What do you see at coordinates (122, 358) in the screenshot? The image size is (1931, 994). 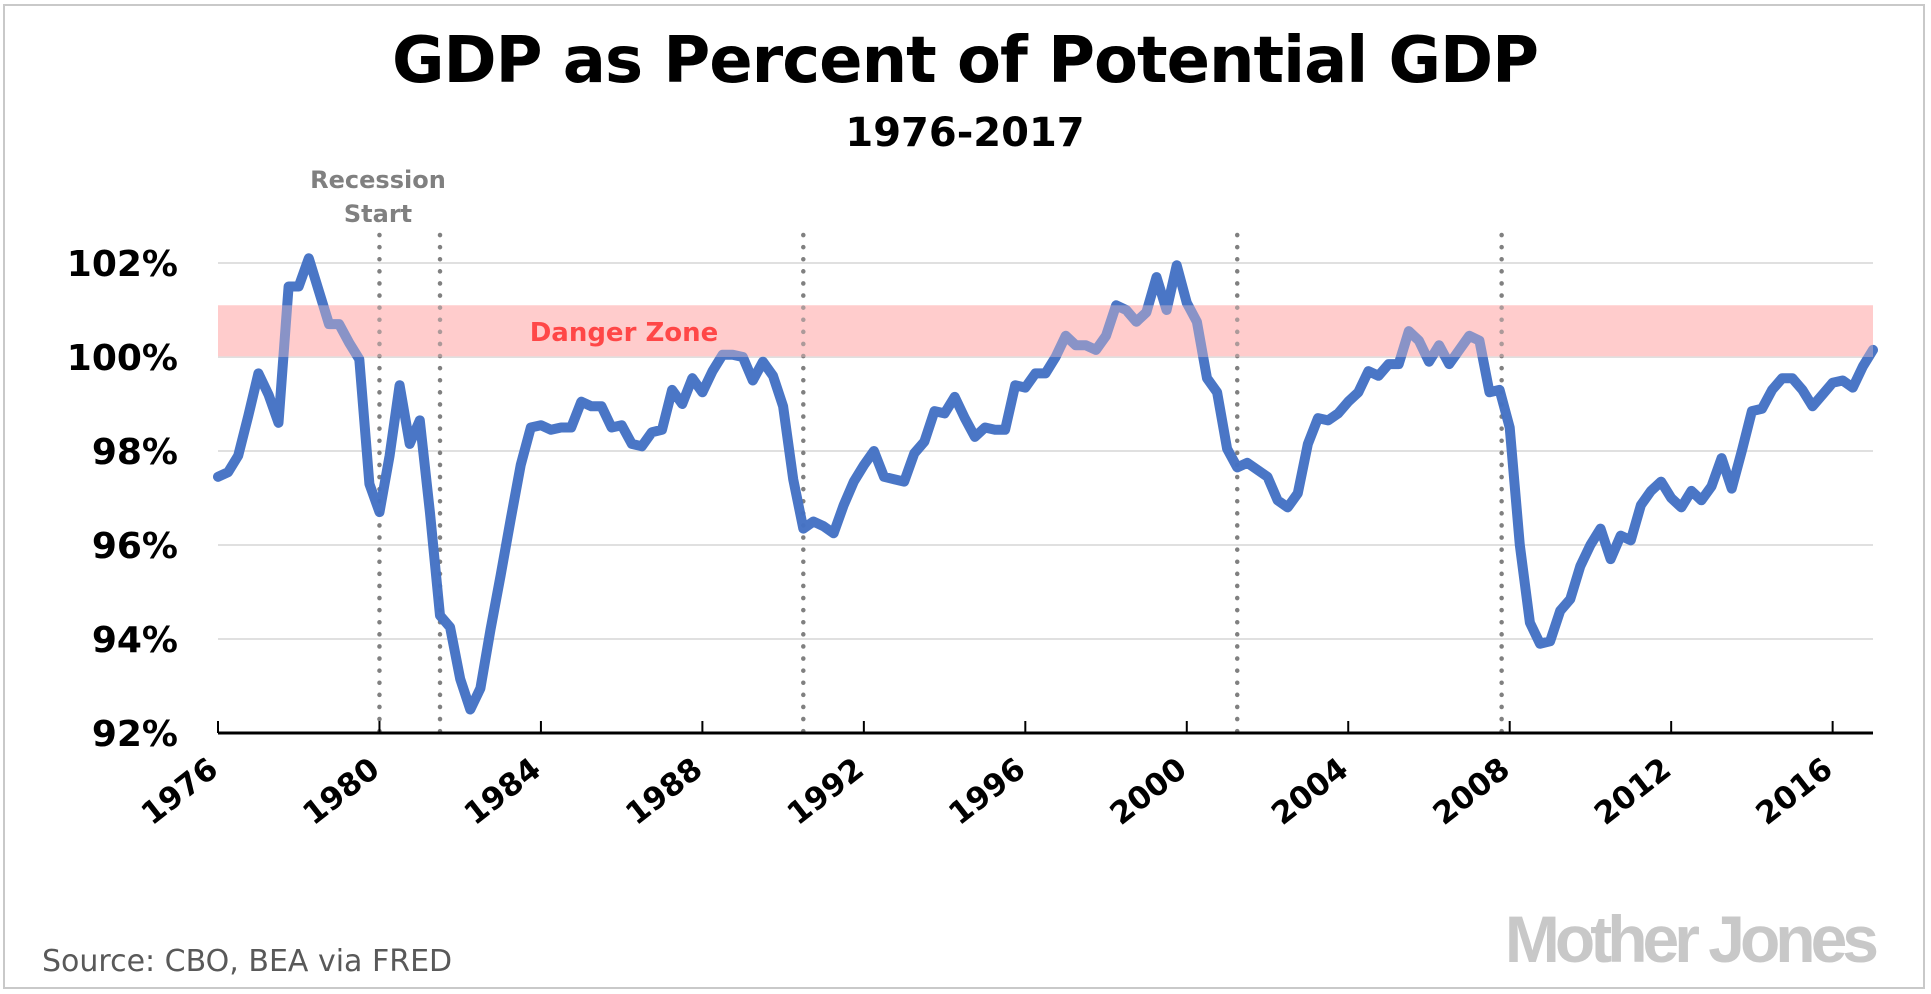 I see `y-tick-label-100: 100%` at bounding box center [122, 358].